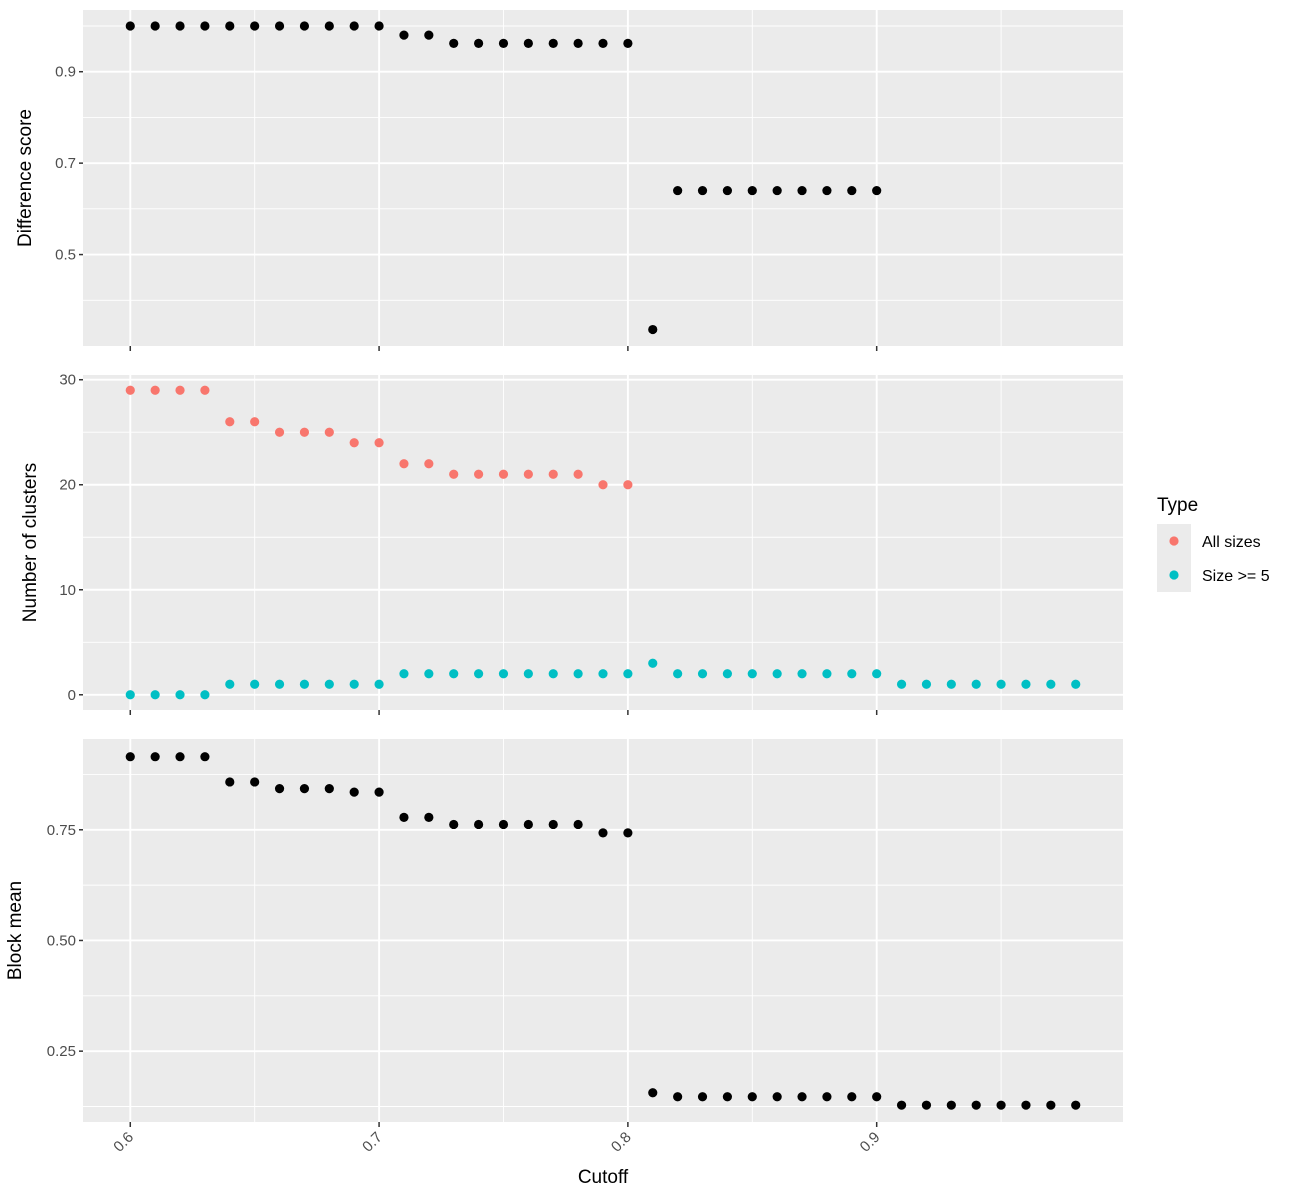 The height and width of the screenshot is (1200, 1300). Describe the element at coordinates (1177, 505) in the screenshot. I see `legend-title: Type` at that location.